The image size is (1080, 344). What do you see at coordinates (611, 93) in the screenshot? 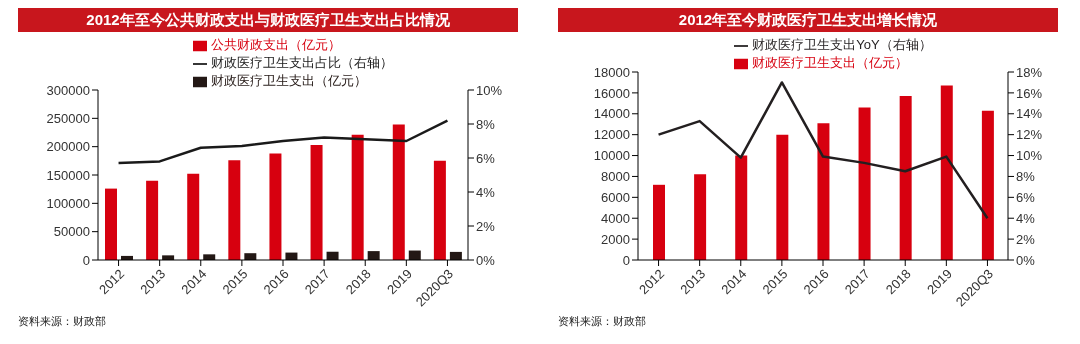
I see `y-tick-label: 16000` at bounding box center [611, 93].